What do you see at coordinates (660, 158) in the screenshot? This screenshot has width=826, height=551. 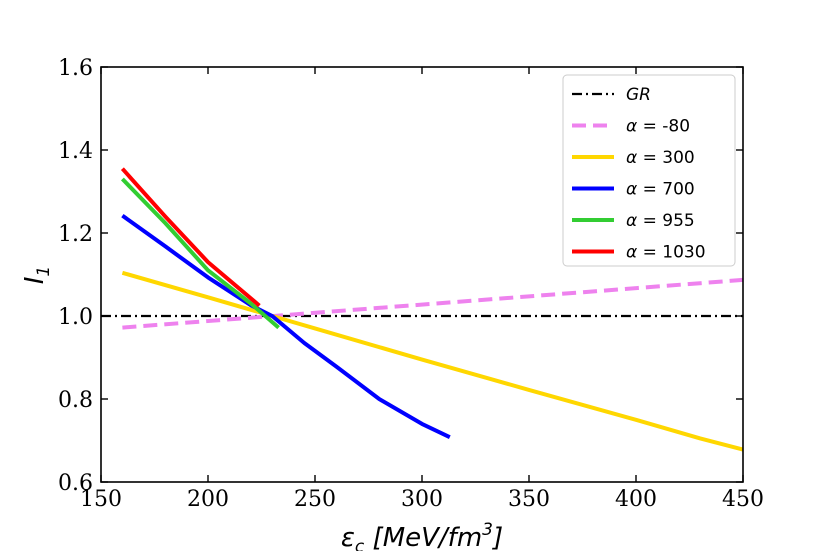 I see `legend-label-2: α = 300` at bounding box center [660, 158].